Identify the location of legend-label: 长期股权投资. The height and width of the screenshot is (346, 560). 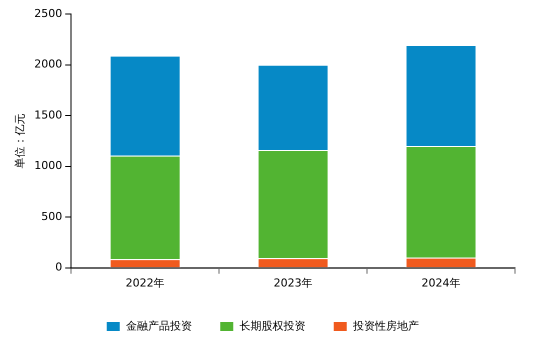
(272, 325).